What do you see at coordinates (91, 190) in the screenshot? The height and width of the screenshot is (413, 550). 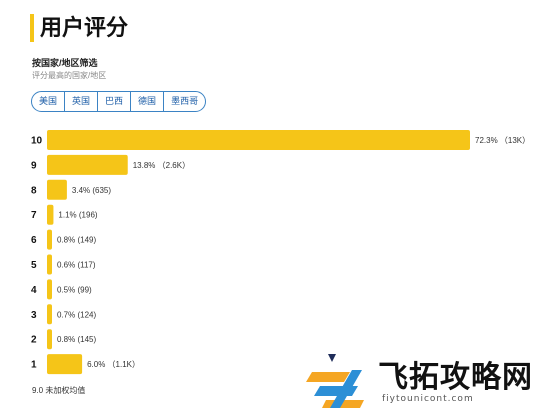 I see `value-label-8: 3.4% (635)` at bounding box center [91, 190].